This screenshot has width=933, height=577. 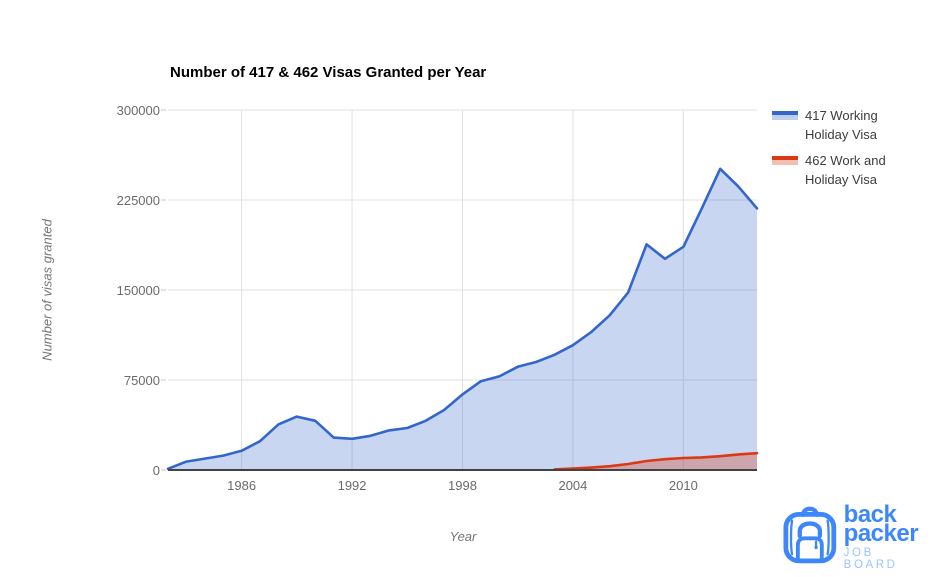 I want to click on legend-label: 462 Work and Holiday Visa, so click(x=845, y=170).